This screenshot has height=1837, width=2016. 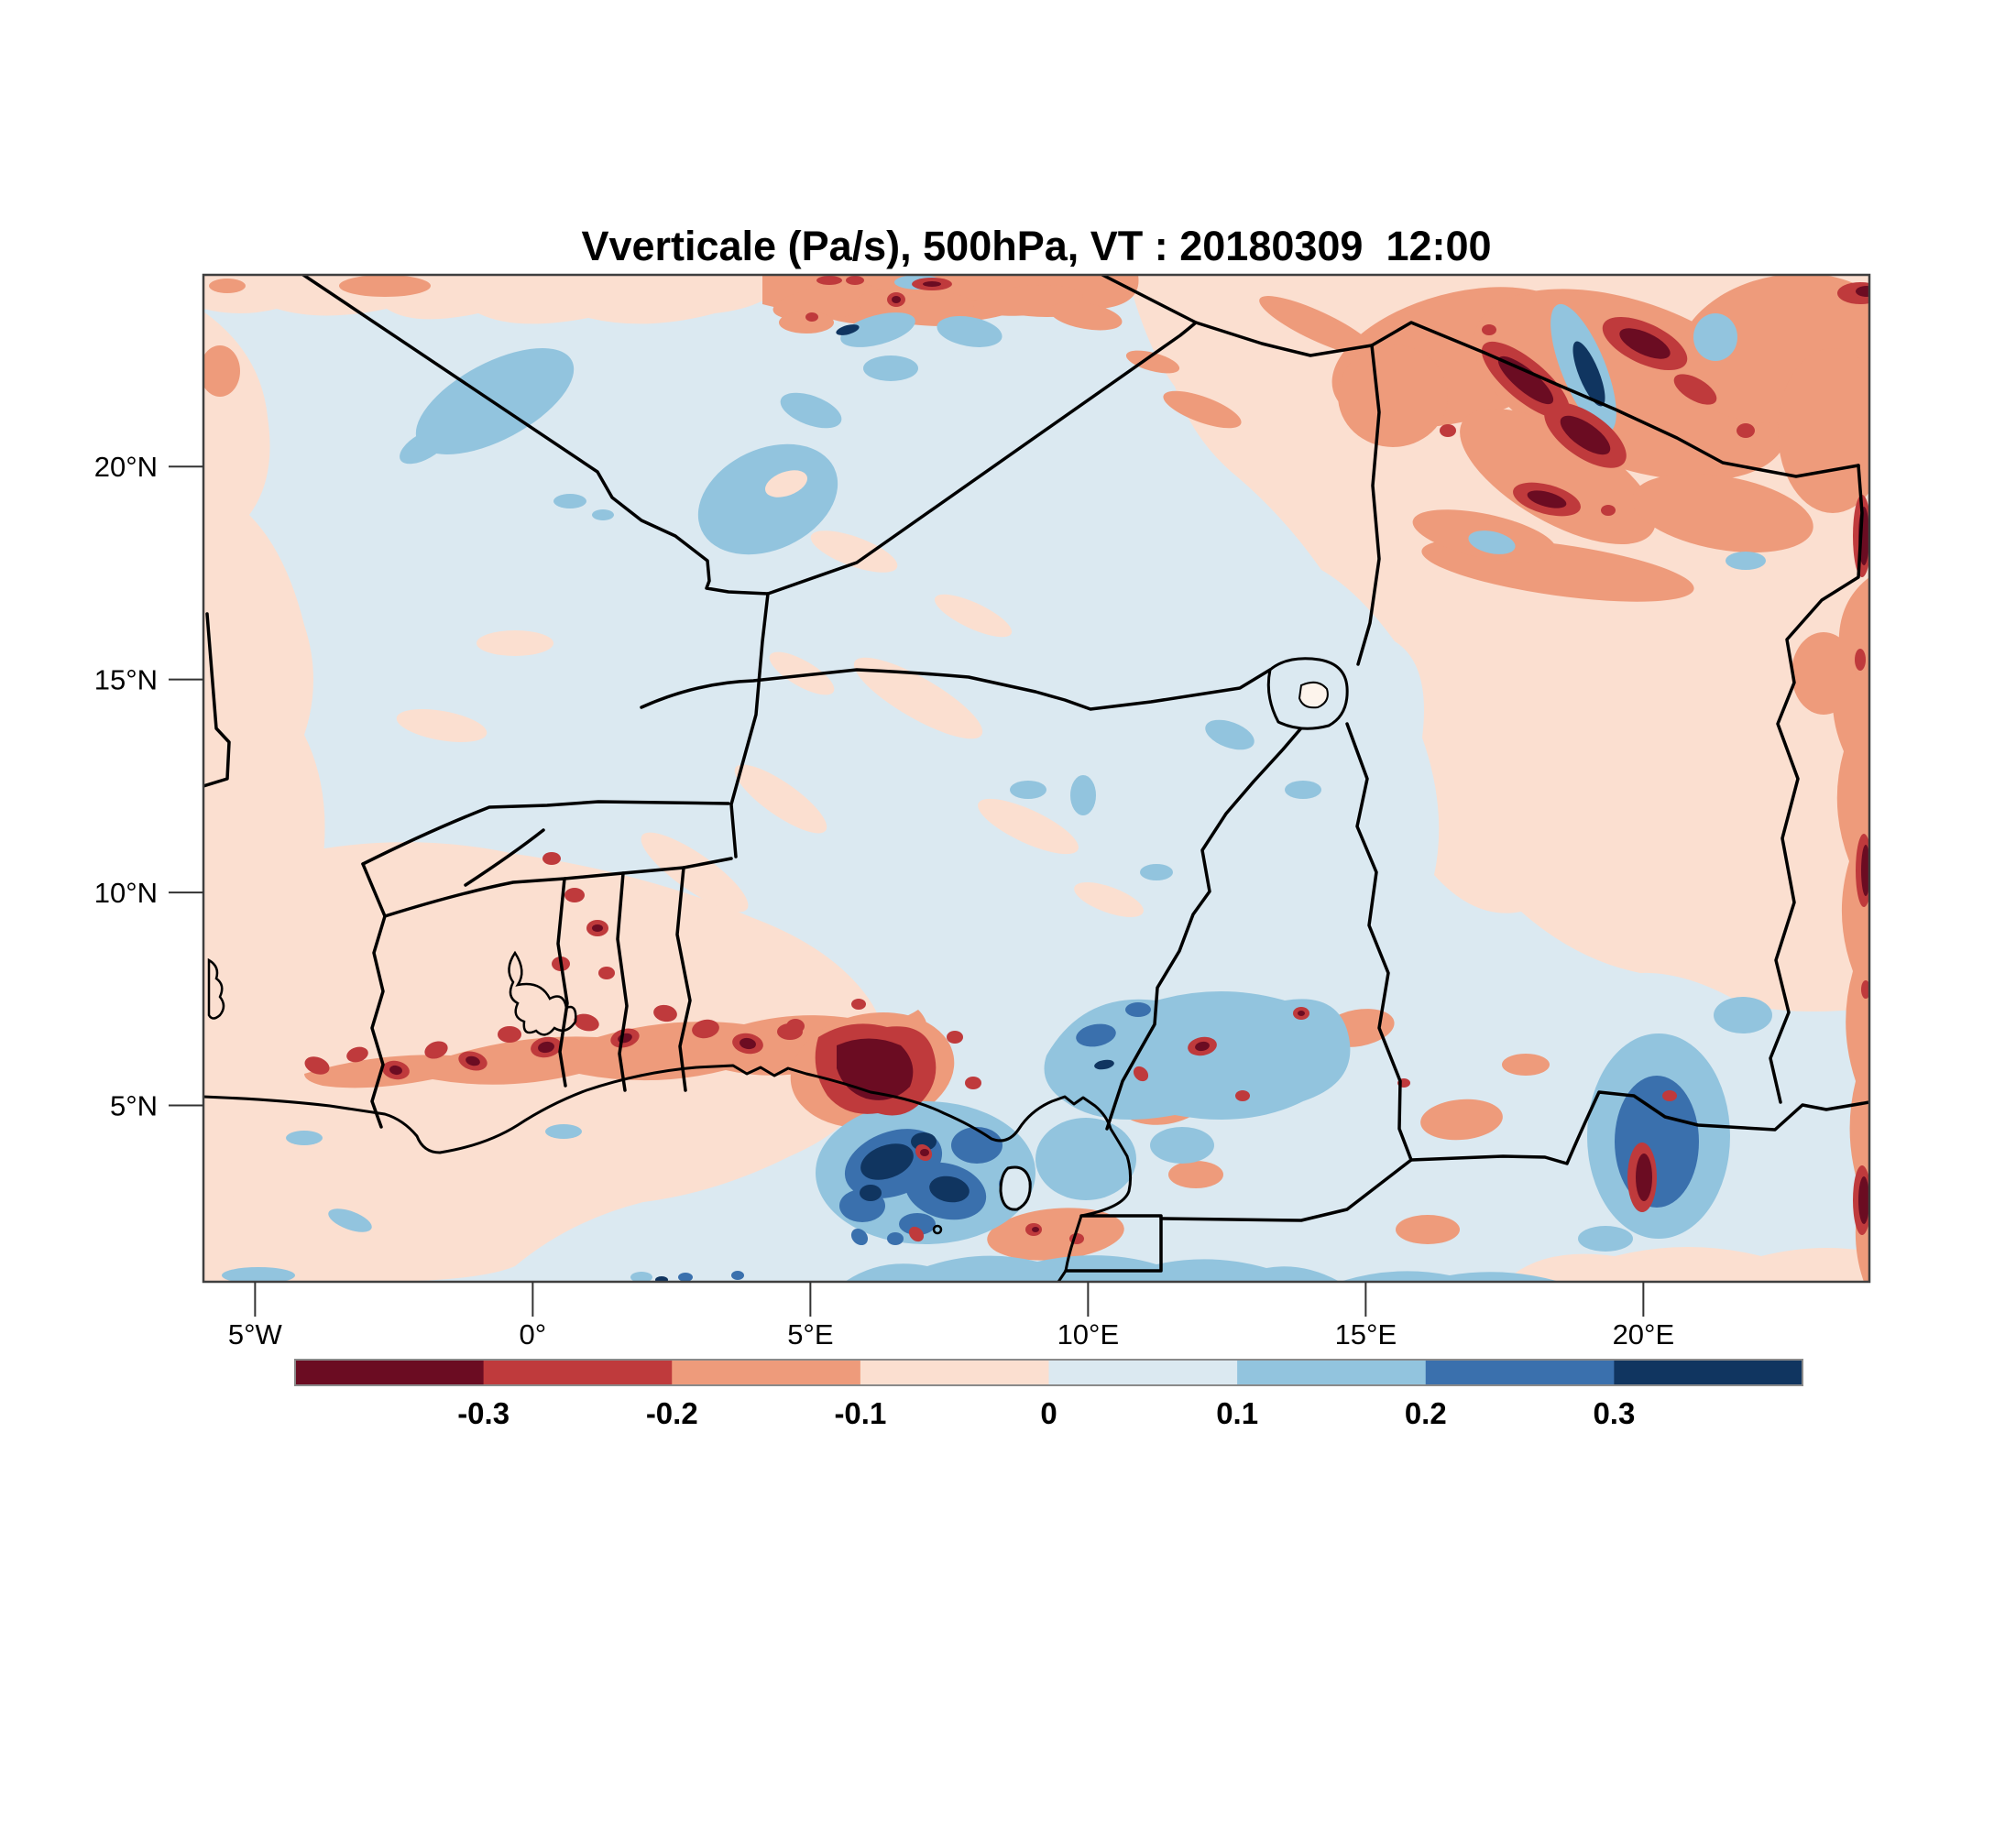 I want to click on y-tick-label: 10°N, so click(x=126, y=893).